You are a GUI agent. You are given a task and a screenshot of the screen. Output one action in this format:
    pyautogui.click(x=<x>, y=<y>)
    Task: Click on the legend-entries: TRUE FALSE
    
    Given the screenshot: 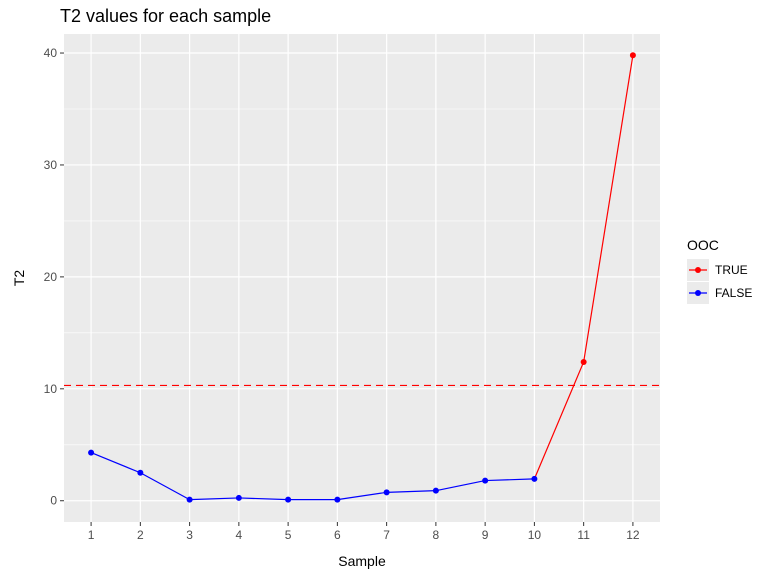 What is the action you would take?
    pyautogui.click(x=719, y=281)
    